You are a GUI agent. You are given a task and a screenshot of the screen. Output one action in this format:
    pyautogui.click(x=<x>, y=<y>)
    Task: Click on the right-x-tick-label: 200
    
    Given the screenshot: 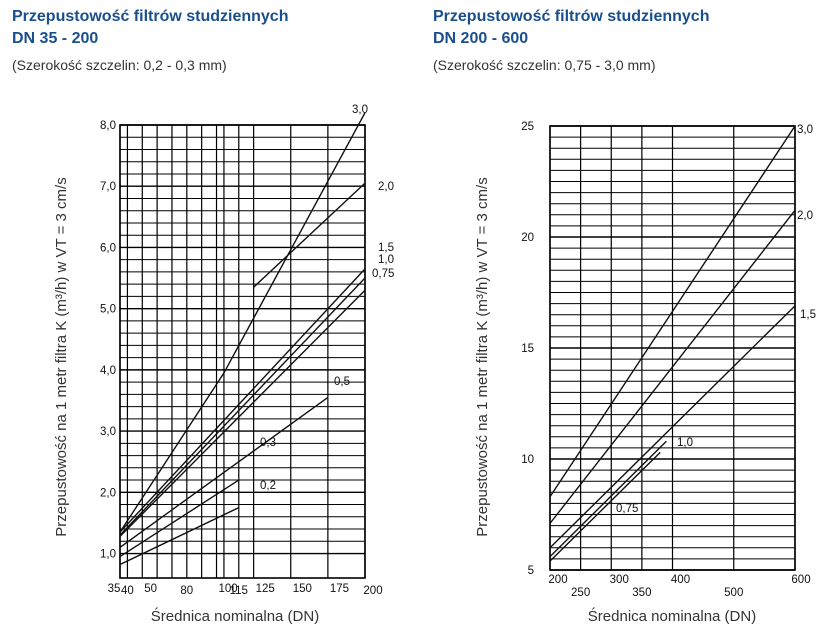 What is the action you would take?
    pyautogui.click(x=557, y=580)
    